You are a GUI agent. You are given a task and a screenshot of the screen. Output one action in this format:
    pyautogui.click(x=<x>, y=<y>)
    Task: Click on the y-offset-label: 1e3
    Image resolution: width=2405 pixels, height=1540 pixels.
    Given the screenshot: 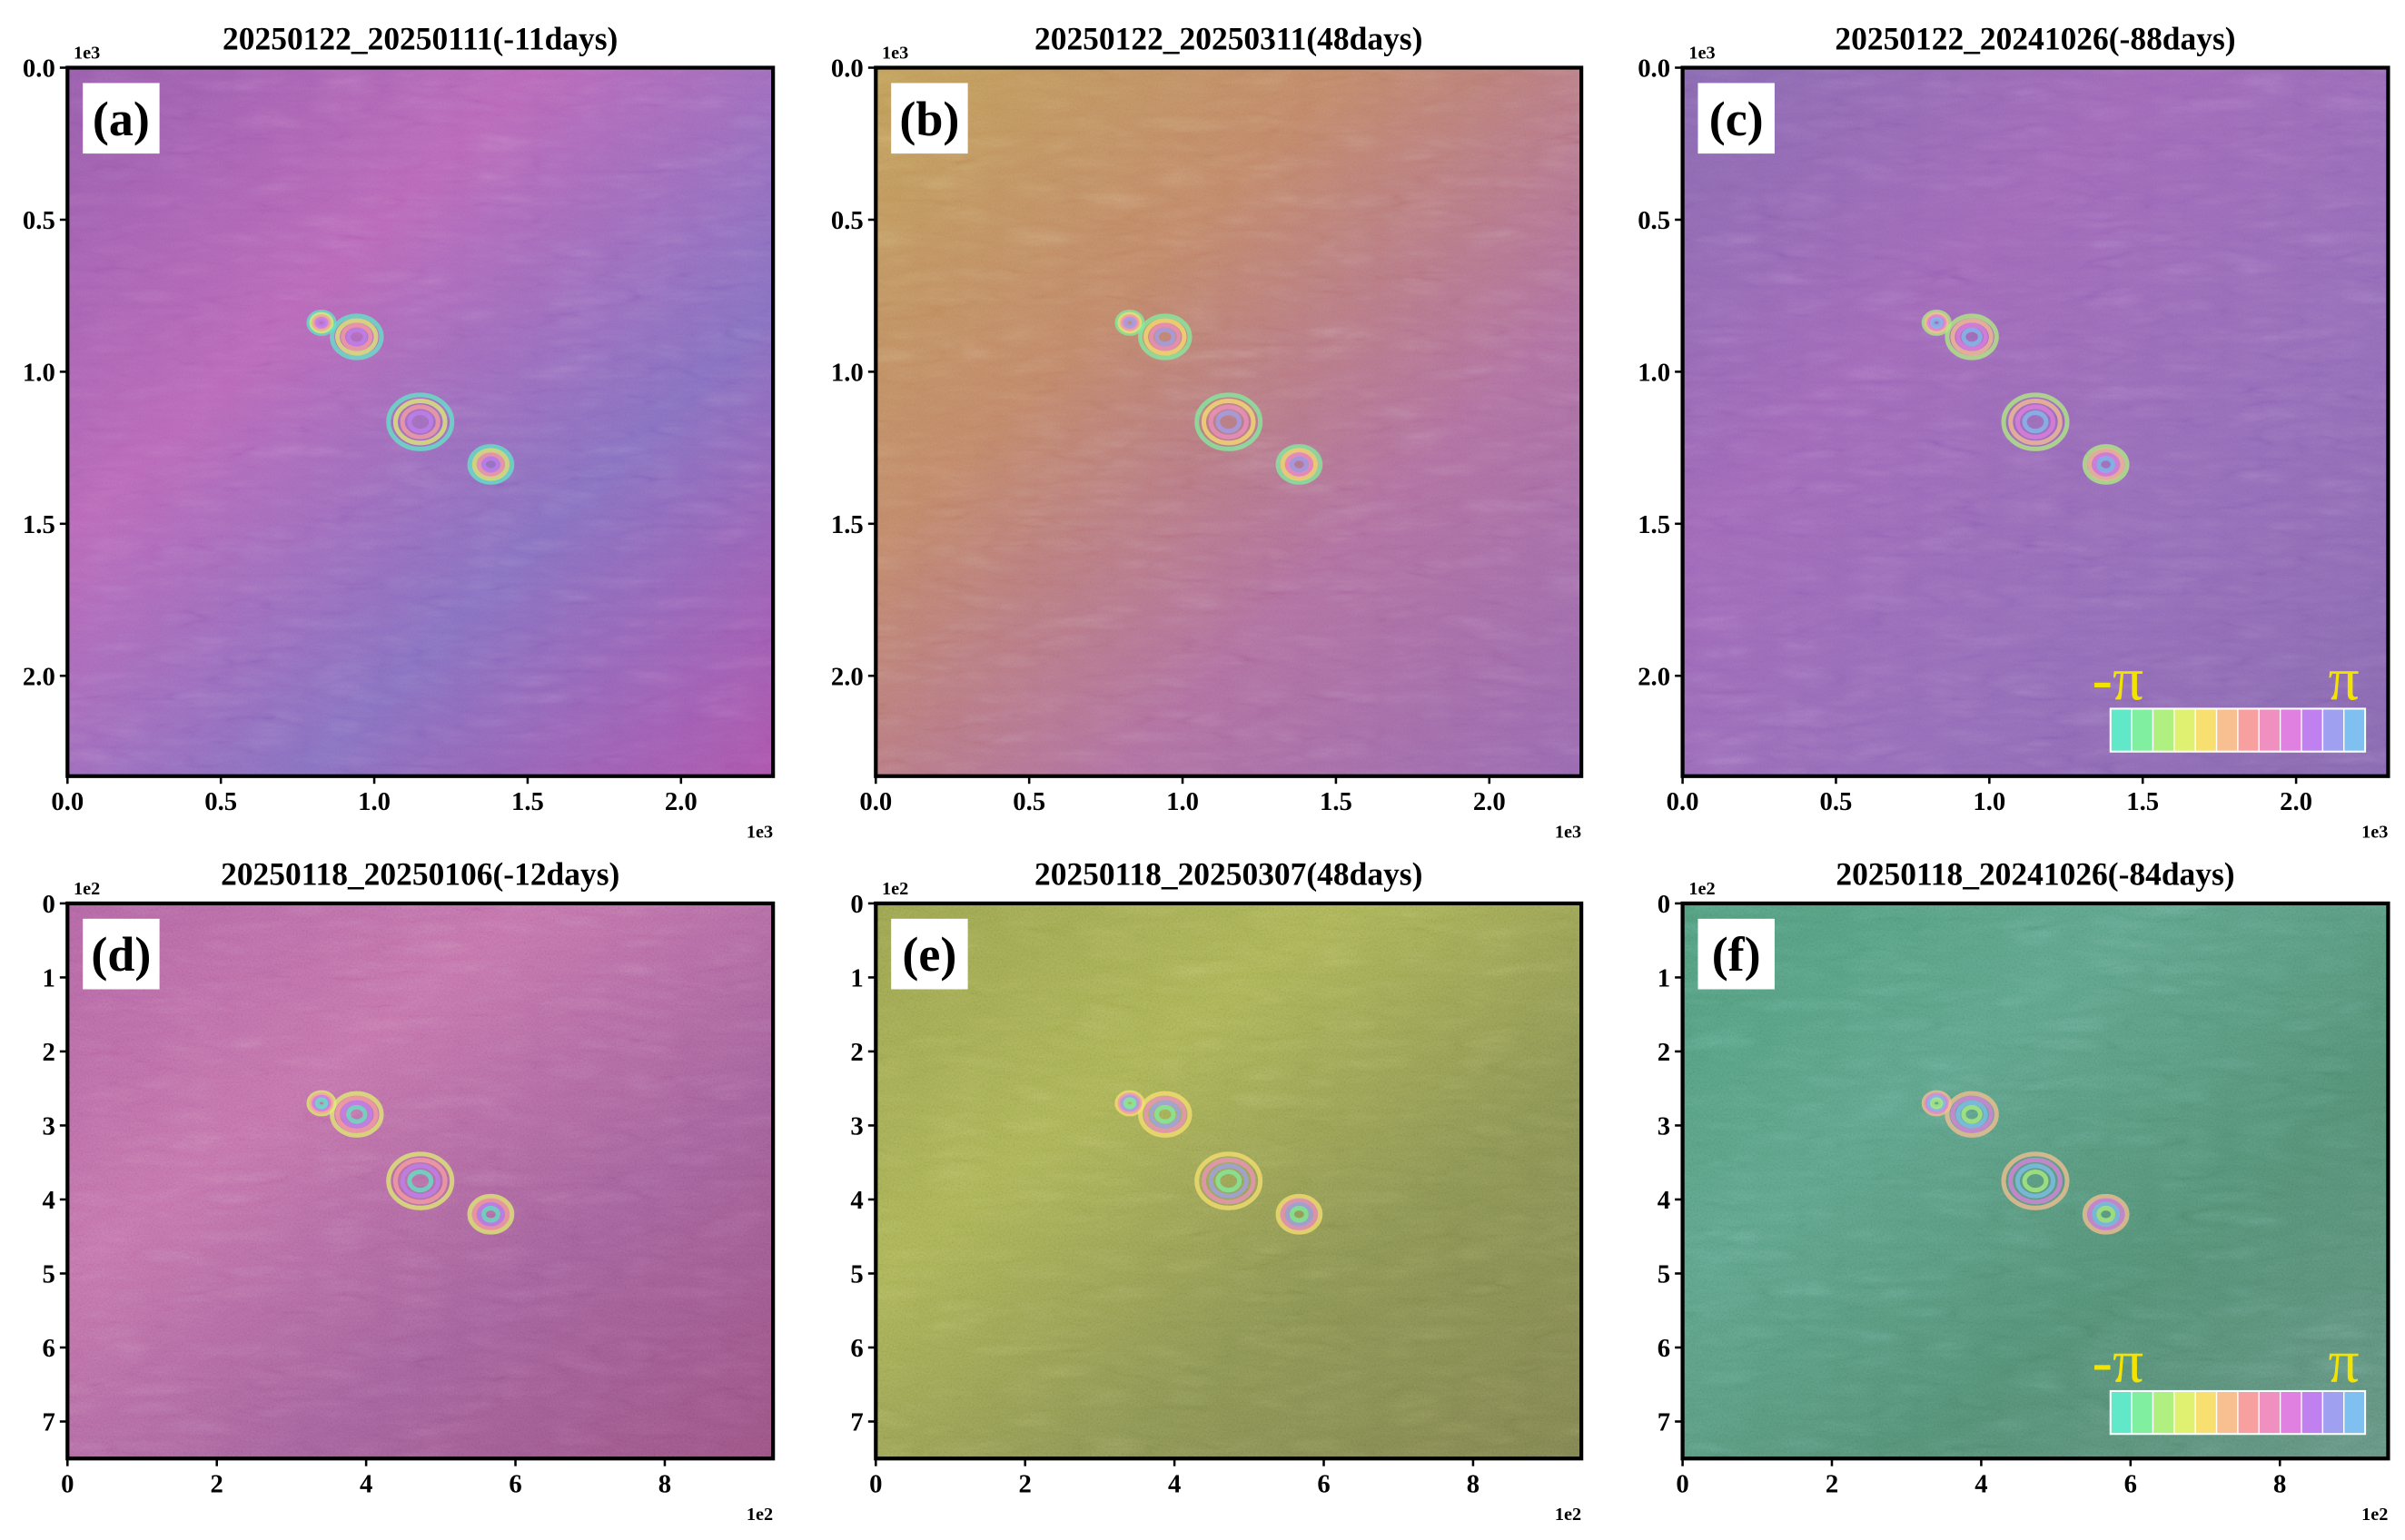 What is the action you would take?
    pyautogui.click(x=1701, y=53)
    